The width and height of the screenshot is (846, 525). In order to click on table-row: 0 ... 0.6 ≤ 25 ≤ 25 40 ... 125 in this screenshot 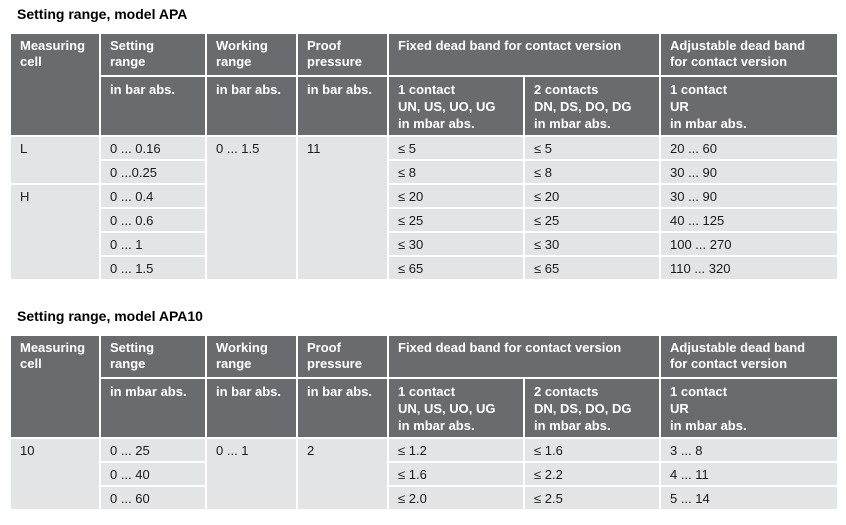, I will do `click(424, 220)`.